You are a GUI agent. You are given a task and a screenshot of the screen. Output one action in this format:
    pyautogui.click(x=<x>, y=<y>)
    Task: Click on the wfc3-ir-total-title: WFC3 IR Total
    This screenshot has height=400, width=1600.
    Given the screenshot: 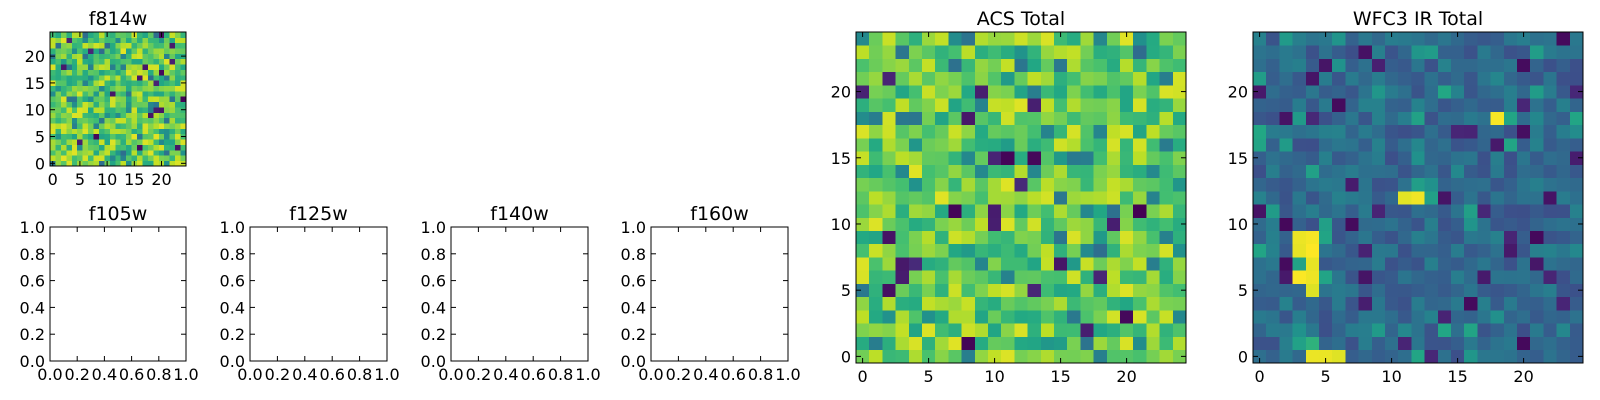 What is the action you would take?
    pyautogui.click(x=1418, y=19)
    